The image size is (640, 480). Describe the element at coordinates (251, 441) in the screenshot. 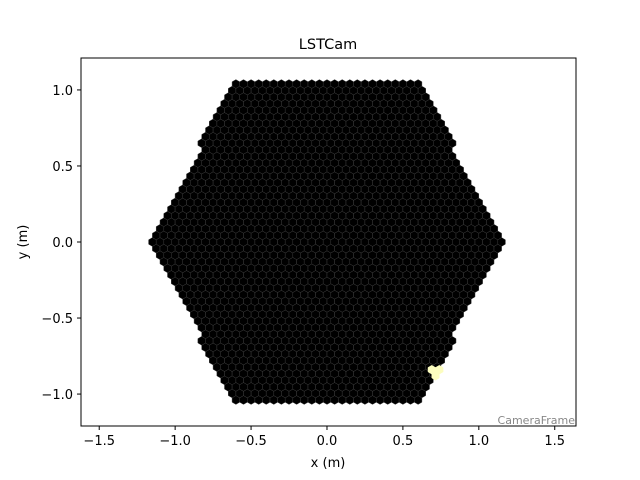

I see `x-tick-label: −0.5` at that location.